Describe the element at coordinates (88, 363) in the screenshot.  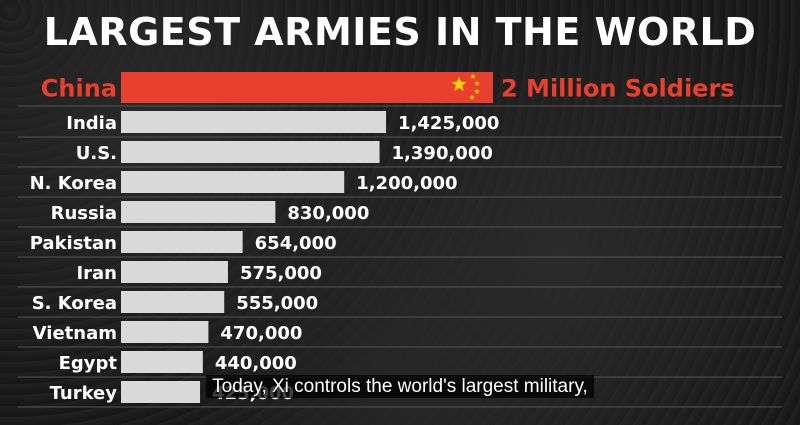
I see `category-label: Egypt` at that location.